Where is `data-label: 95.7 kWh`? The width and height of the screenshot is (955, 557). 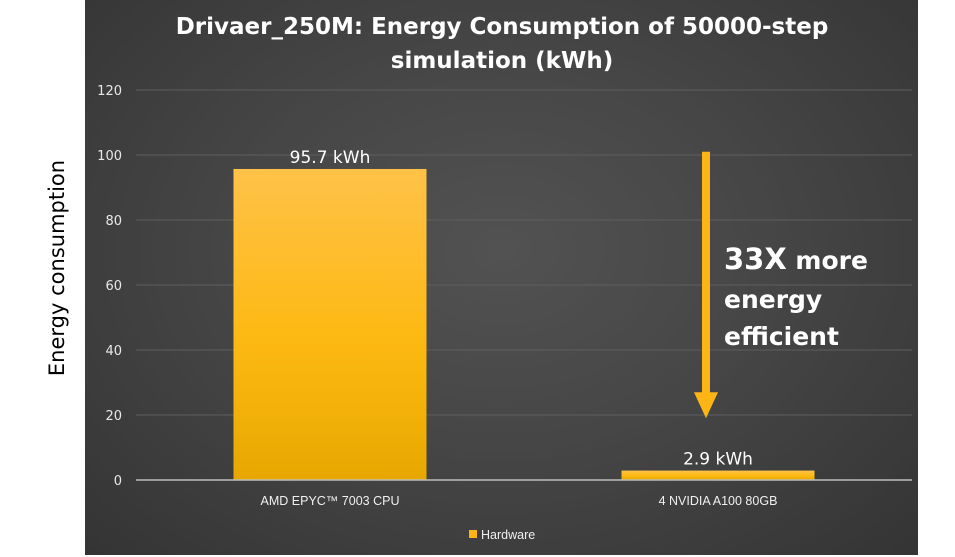 data-label: 95.7 kWh is located at coordinates (330, 158).